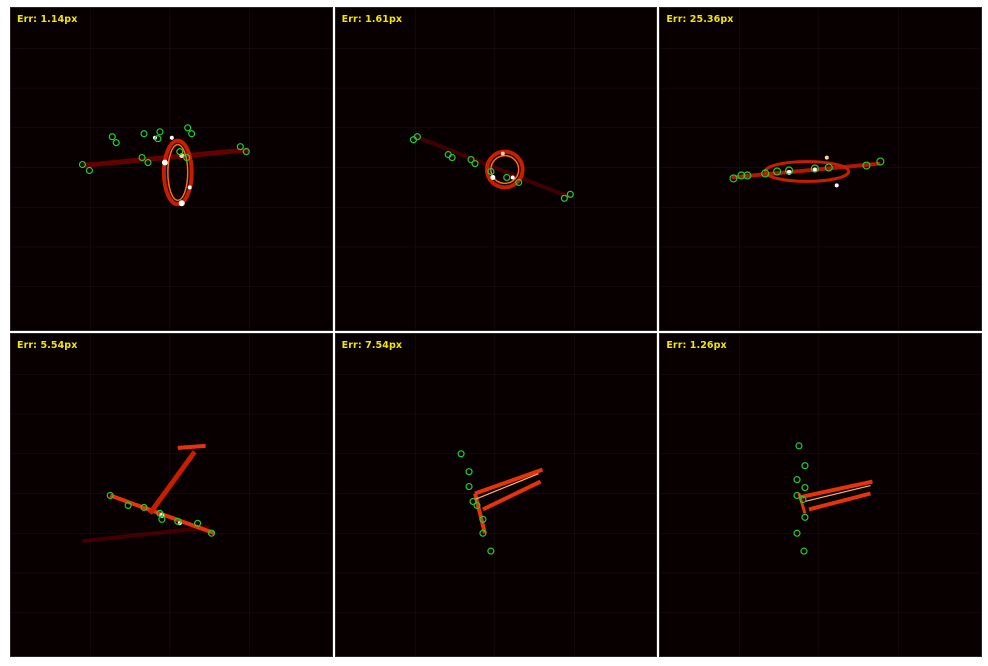 Image resolution: width=988 pixels, height=666 pixels. I want to click on error-label: Err: 25.36px, so click(700, 19).